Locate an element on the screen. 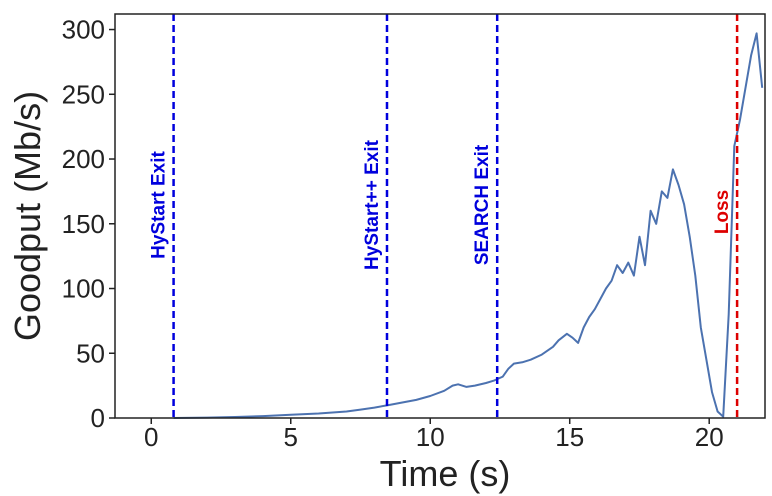 This screenshot has width=772, height=496. y-tick-label-4: 200 is located at coordinates (83, 159).